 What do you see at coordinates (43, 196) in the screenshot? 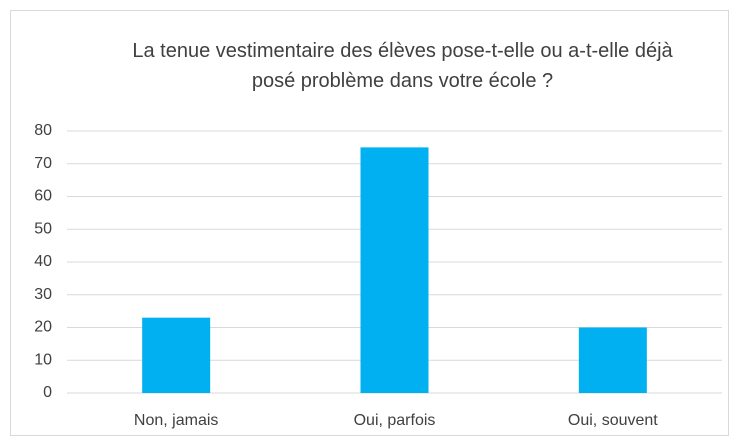
I see `y-tick-label: 60` at bounding box center [43, 196].